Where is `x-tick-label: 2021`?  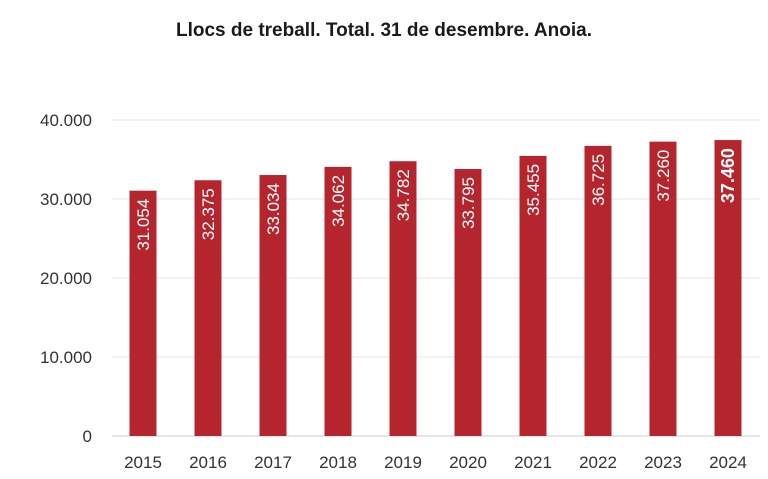
x-tick-label: 2021 is located at coordinates (533, 462).